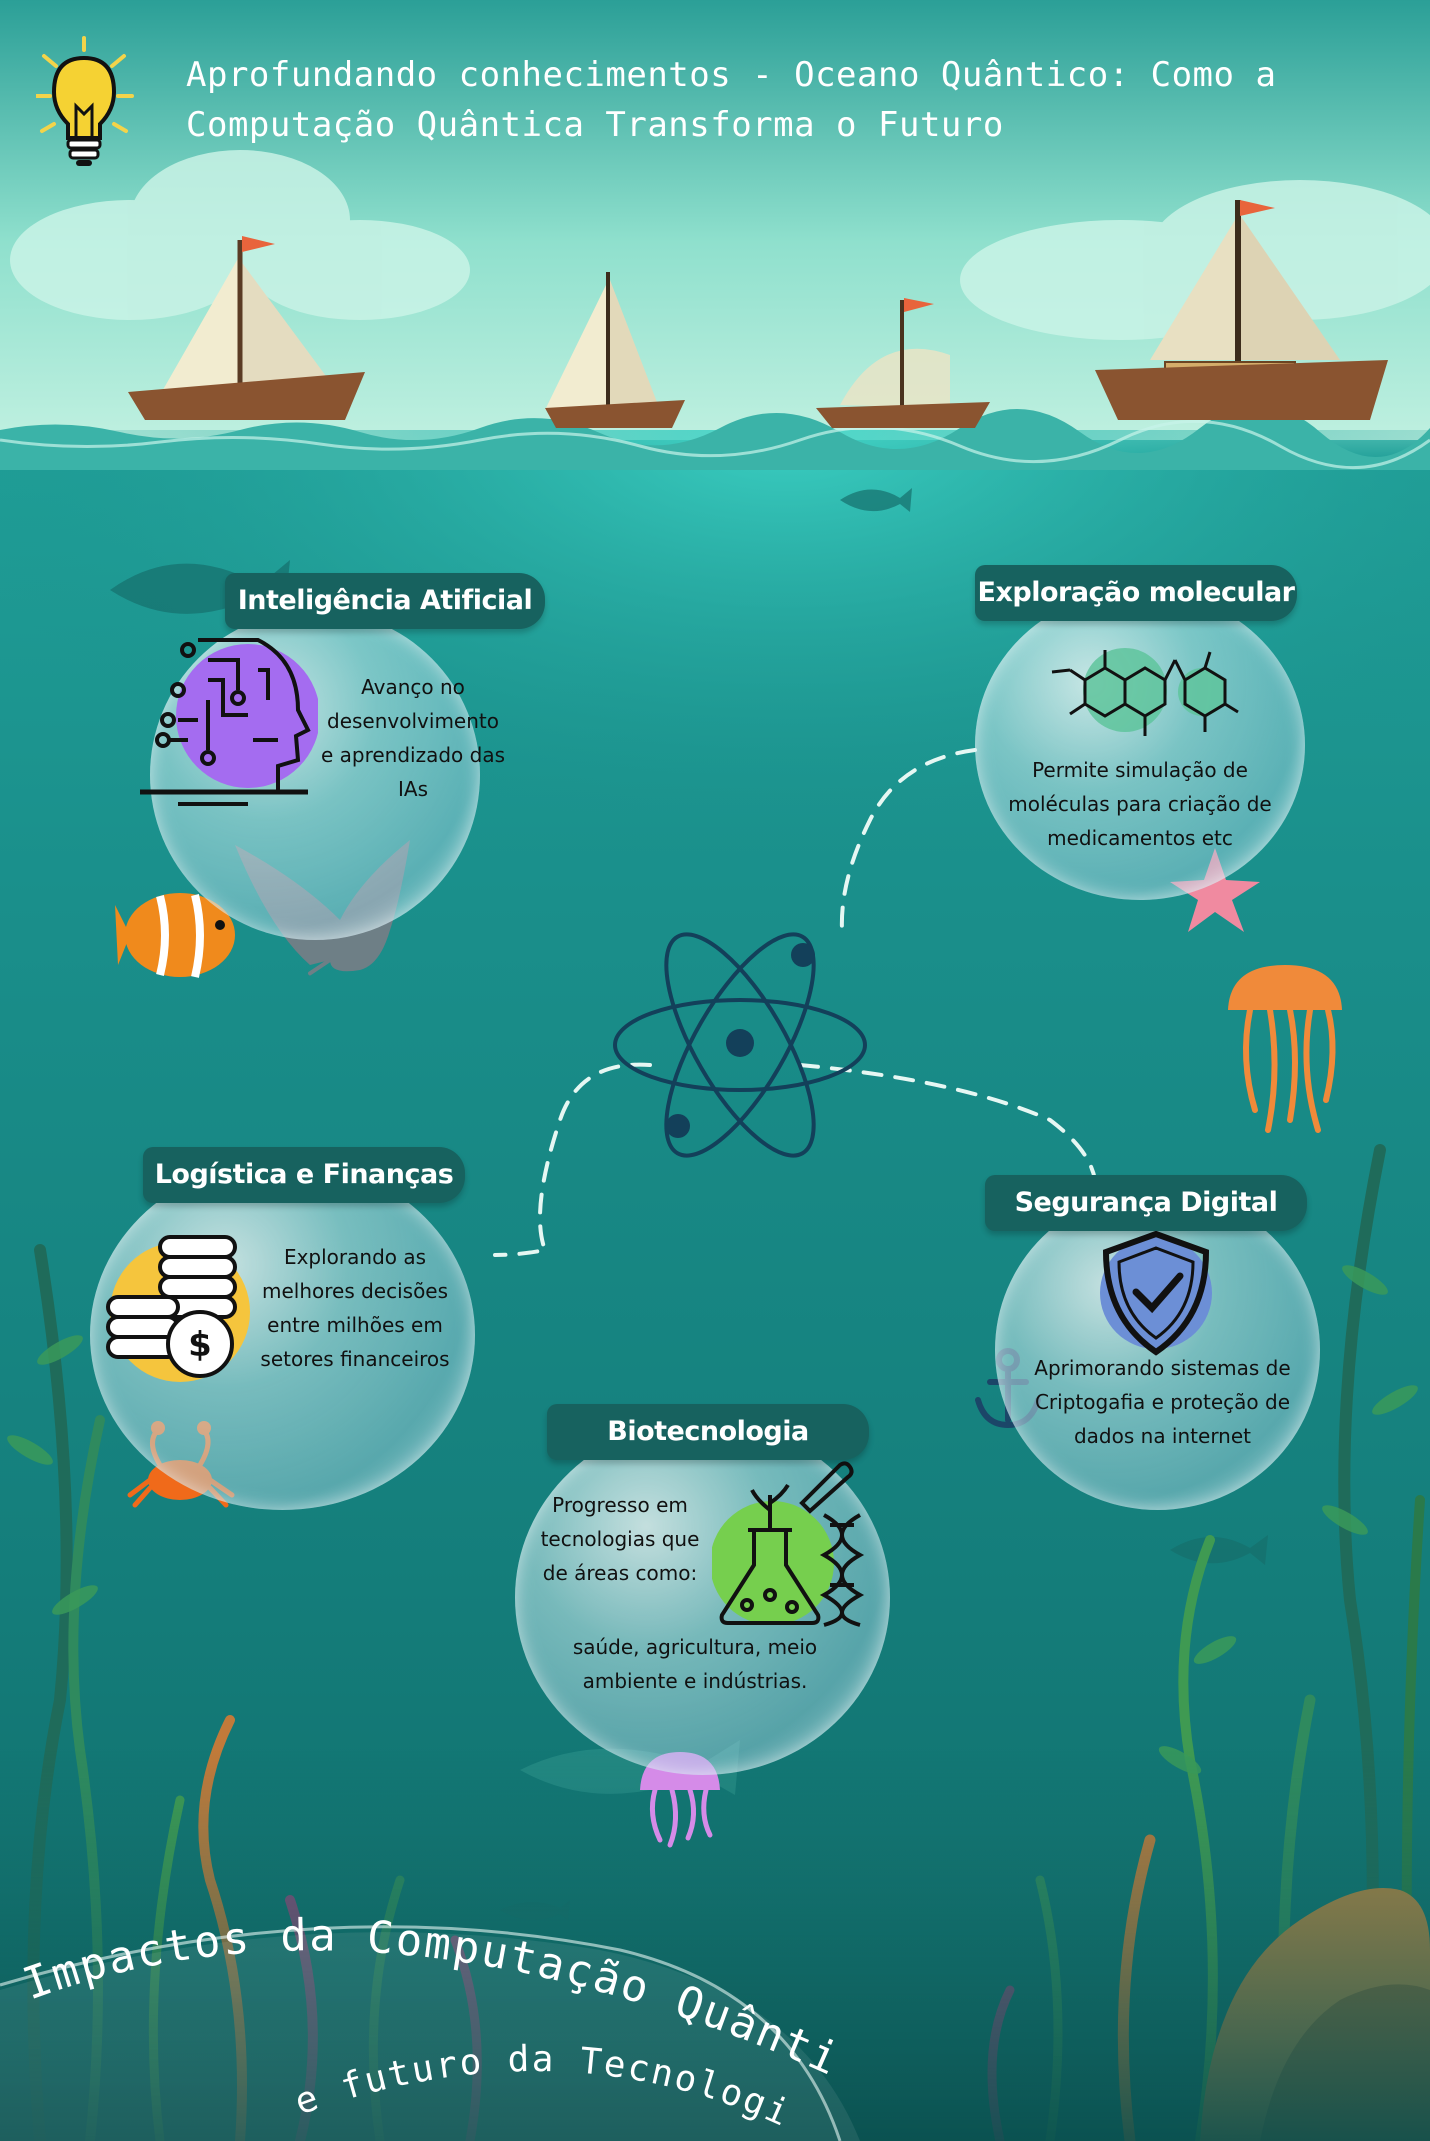  What do you see at coordinates (175, 935) in the screenshot?
I see `clownfish-icon` at bounding box center [175, 935].